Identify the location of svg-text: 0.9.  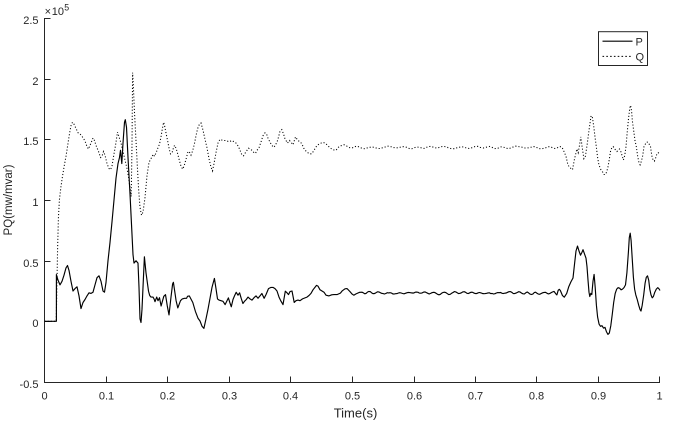
(598, 397).